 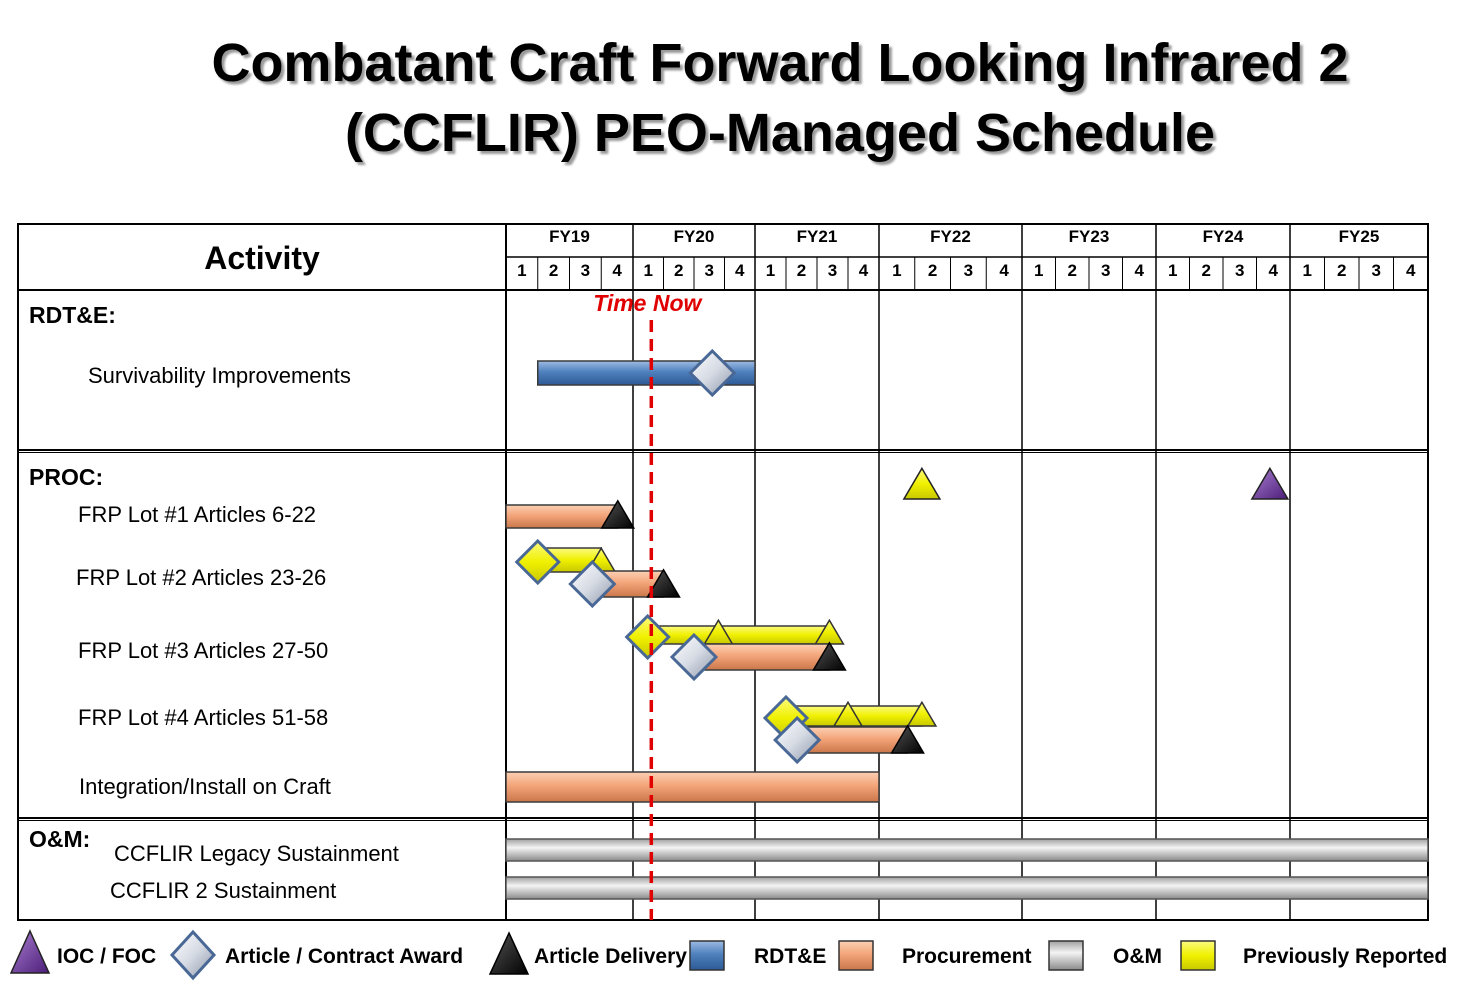 What do you see at coordinates (262, 258) in the screenshot?
I see `activity-header: Activity` at bounding box center [262, 258].